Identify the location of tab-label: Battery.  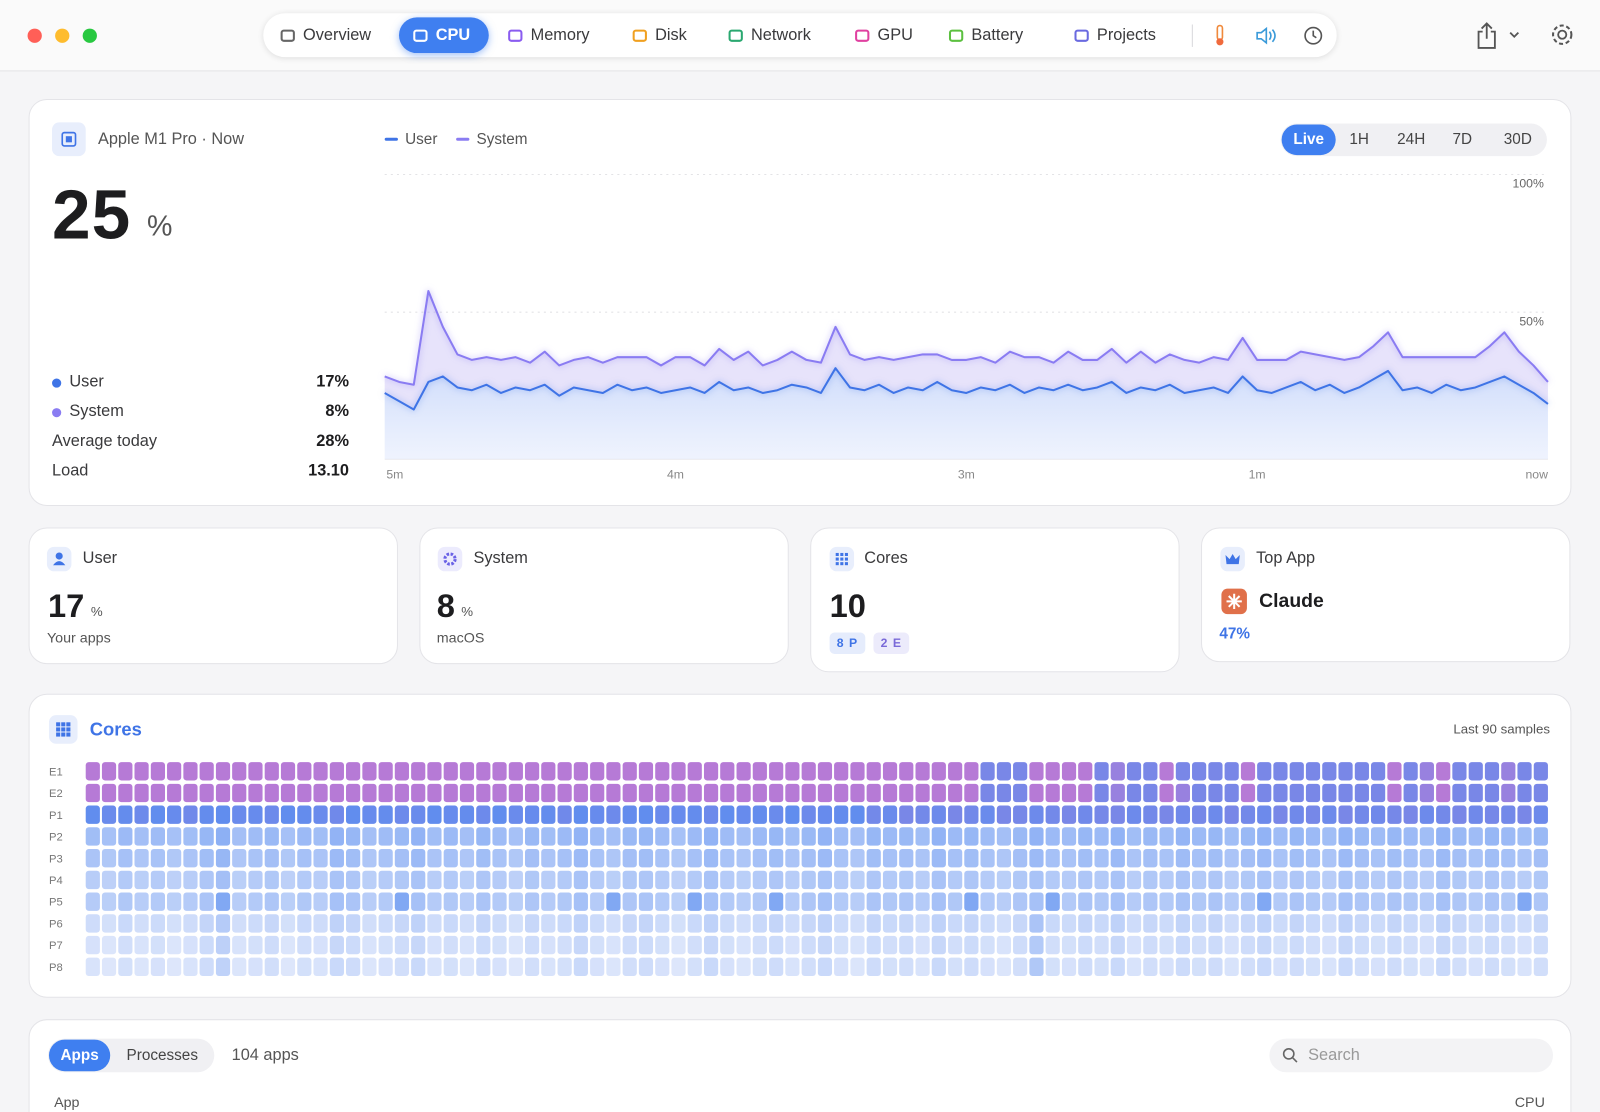
(997, 35).